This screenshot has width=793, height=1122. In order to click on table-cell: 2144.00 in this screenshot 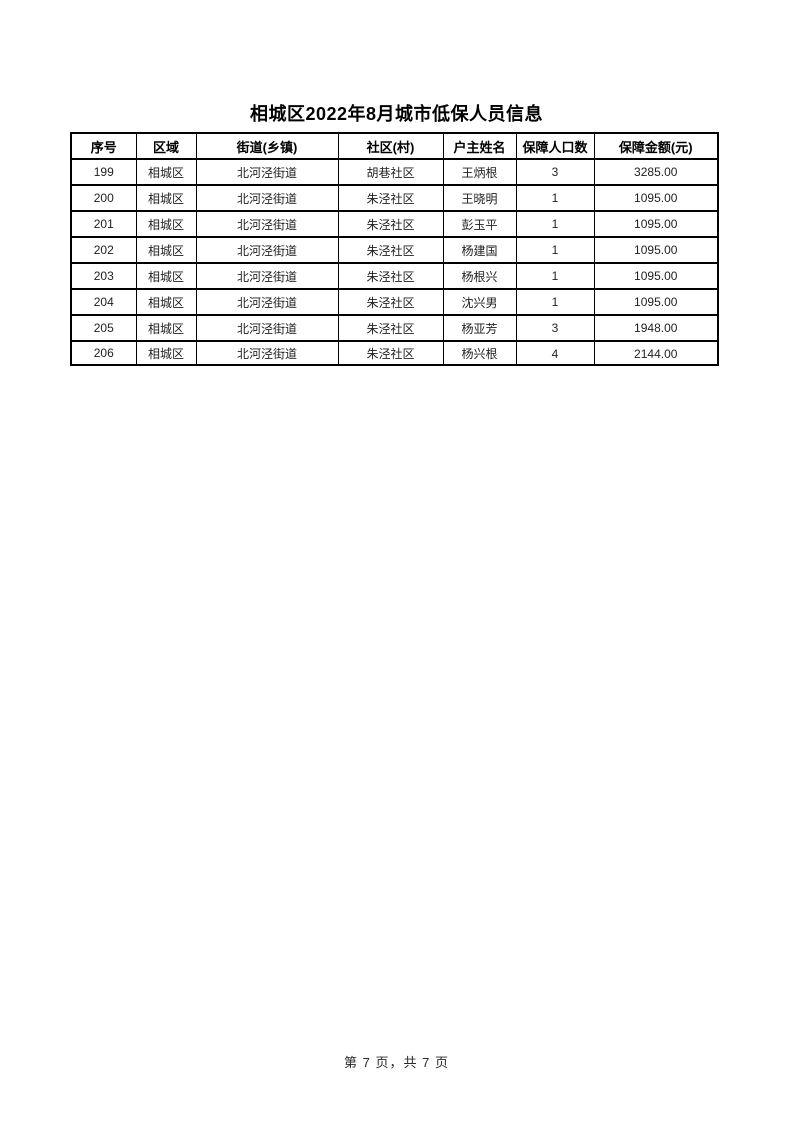, I will do `click(656, 353)`.